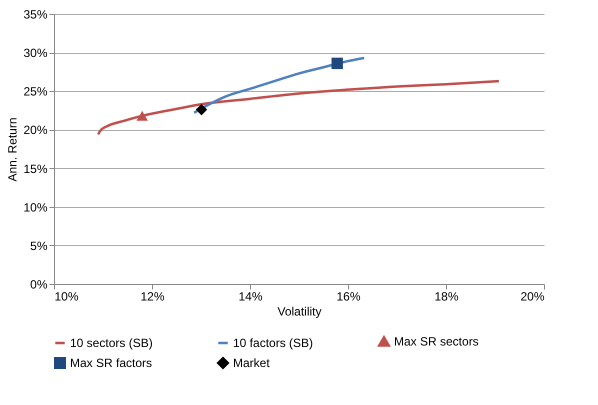  Describe the element at coordinates (299, 311) in the screenshot. I see `x-axis-title: Volatility` at that location.